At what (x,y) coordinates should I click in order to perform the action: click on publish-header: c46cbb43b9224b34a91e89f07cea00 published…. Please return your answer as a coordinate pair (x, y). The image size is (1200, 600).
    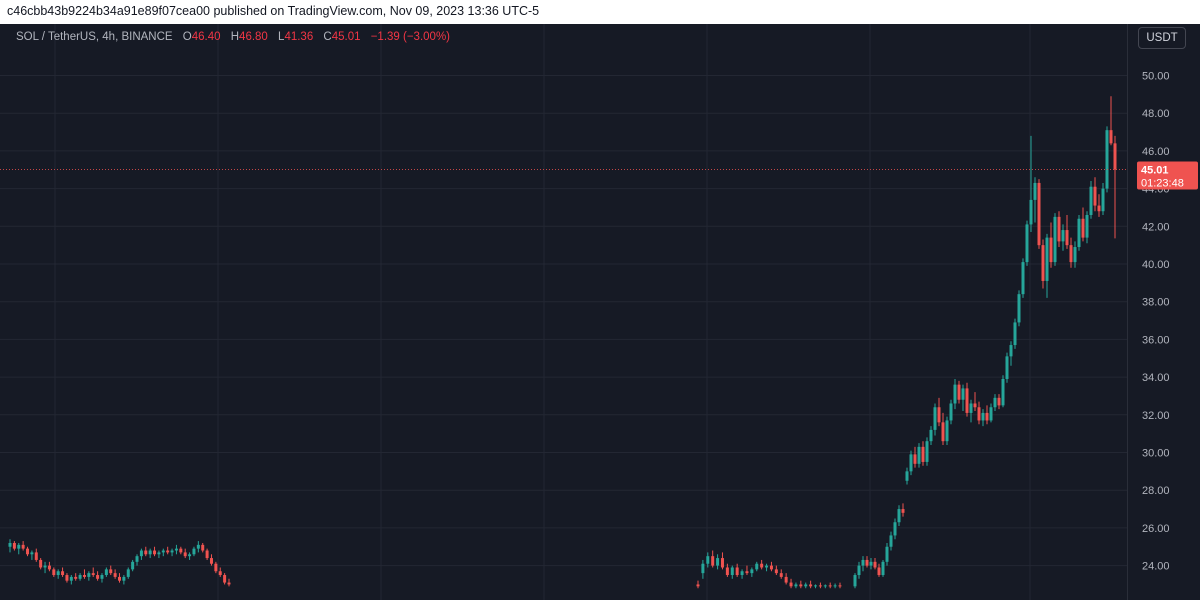
    Looking at the image, I should click on (600, 12).